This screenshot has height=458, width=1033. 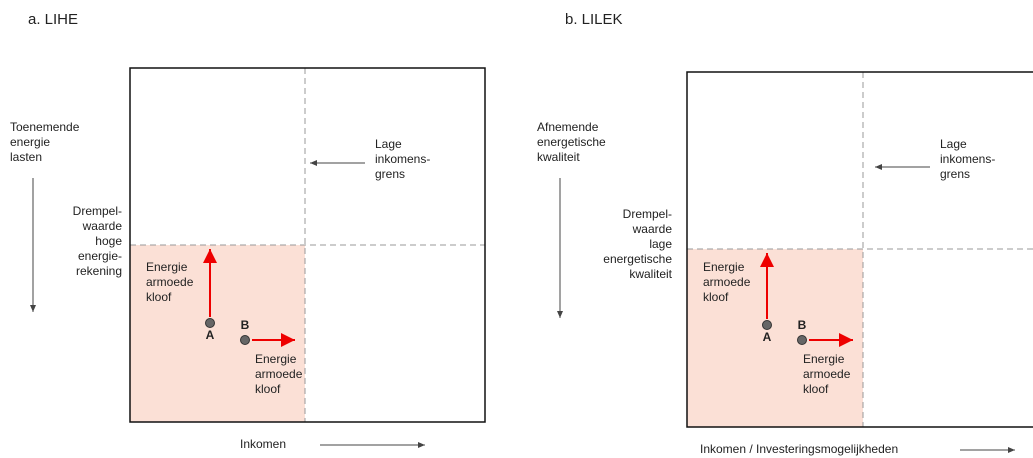 I want to click on threshold-label: energie-, so click(x=100, y=256).